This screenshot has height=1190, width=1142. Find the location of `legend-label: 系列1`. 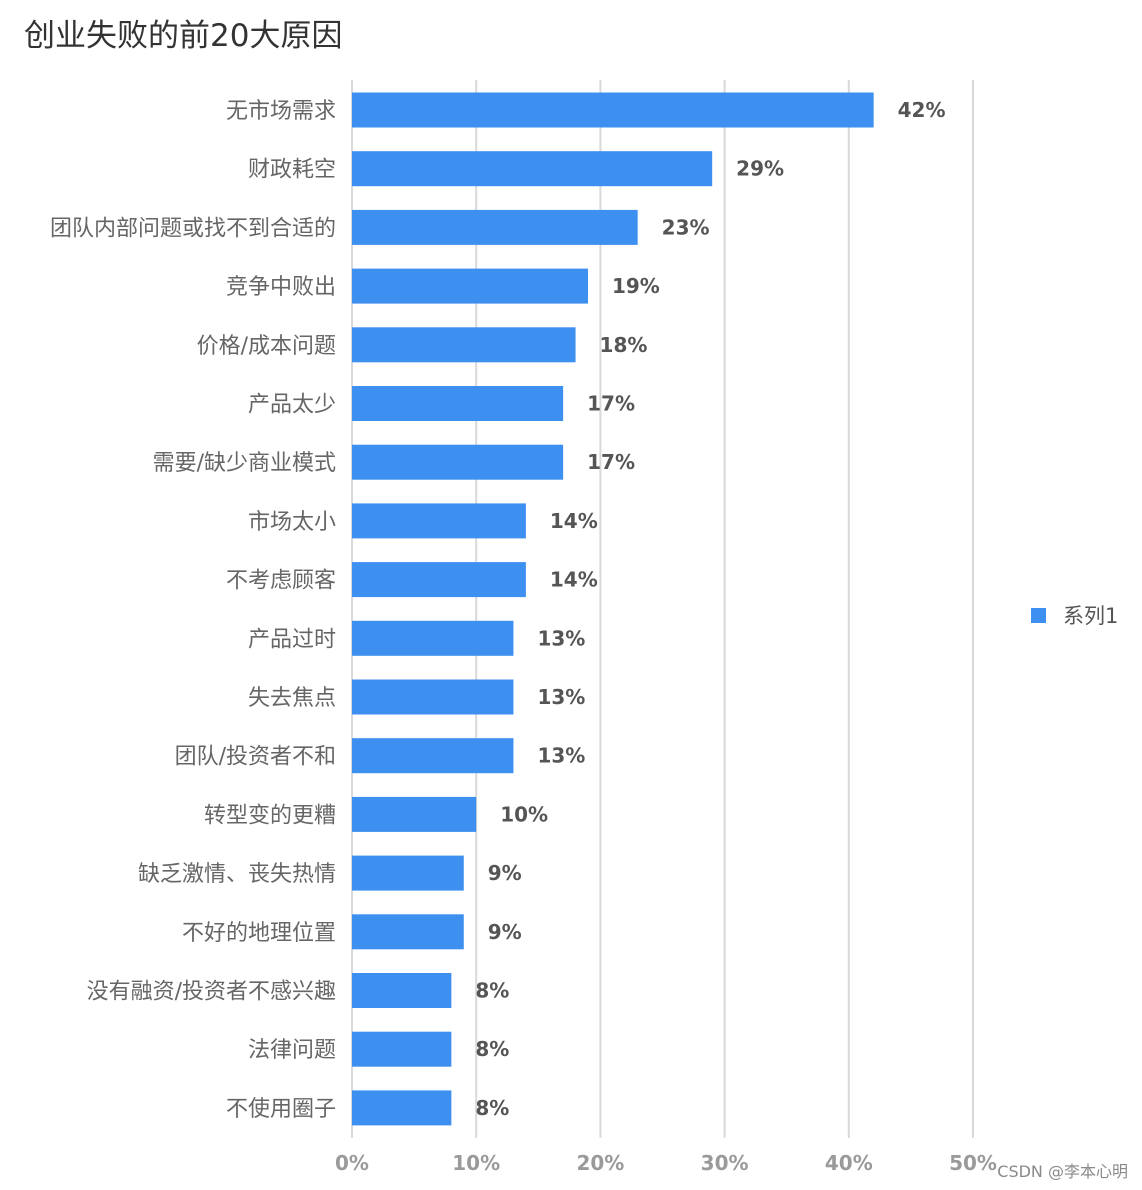

legend-label: 系列1 is located at coordinates (1091, 616).